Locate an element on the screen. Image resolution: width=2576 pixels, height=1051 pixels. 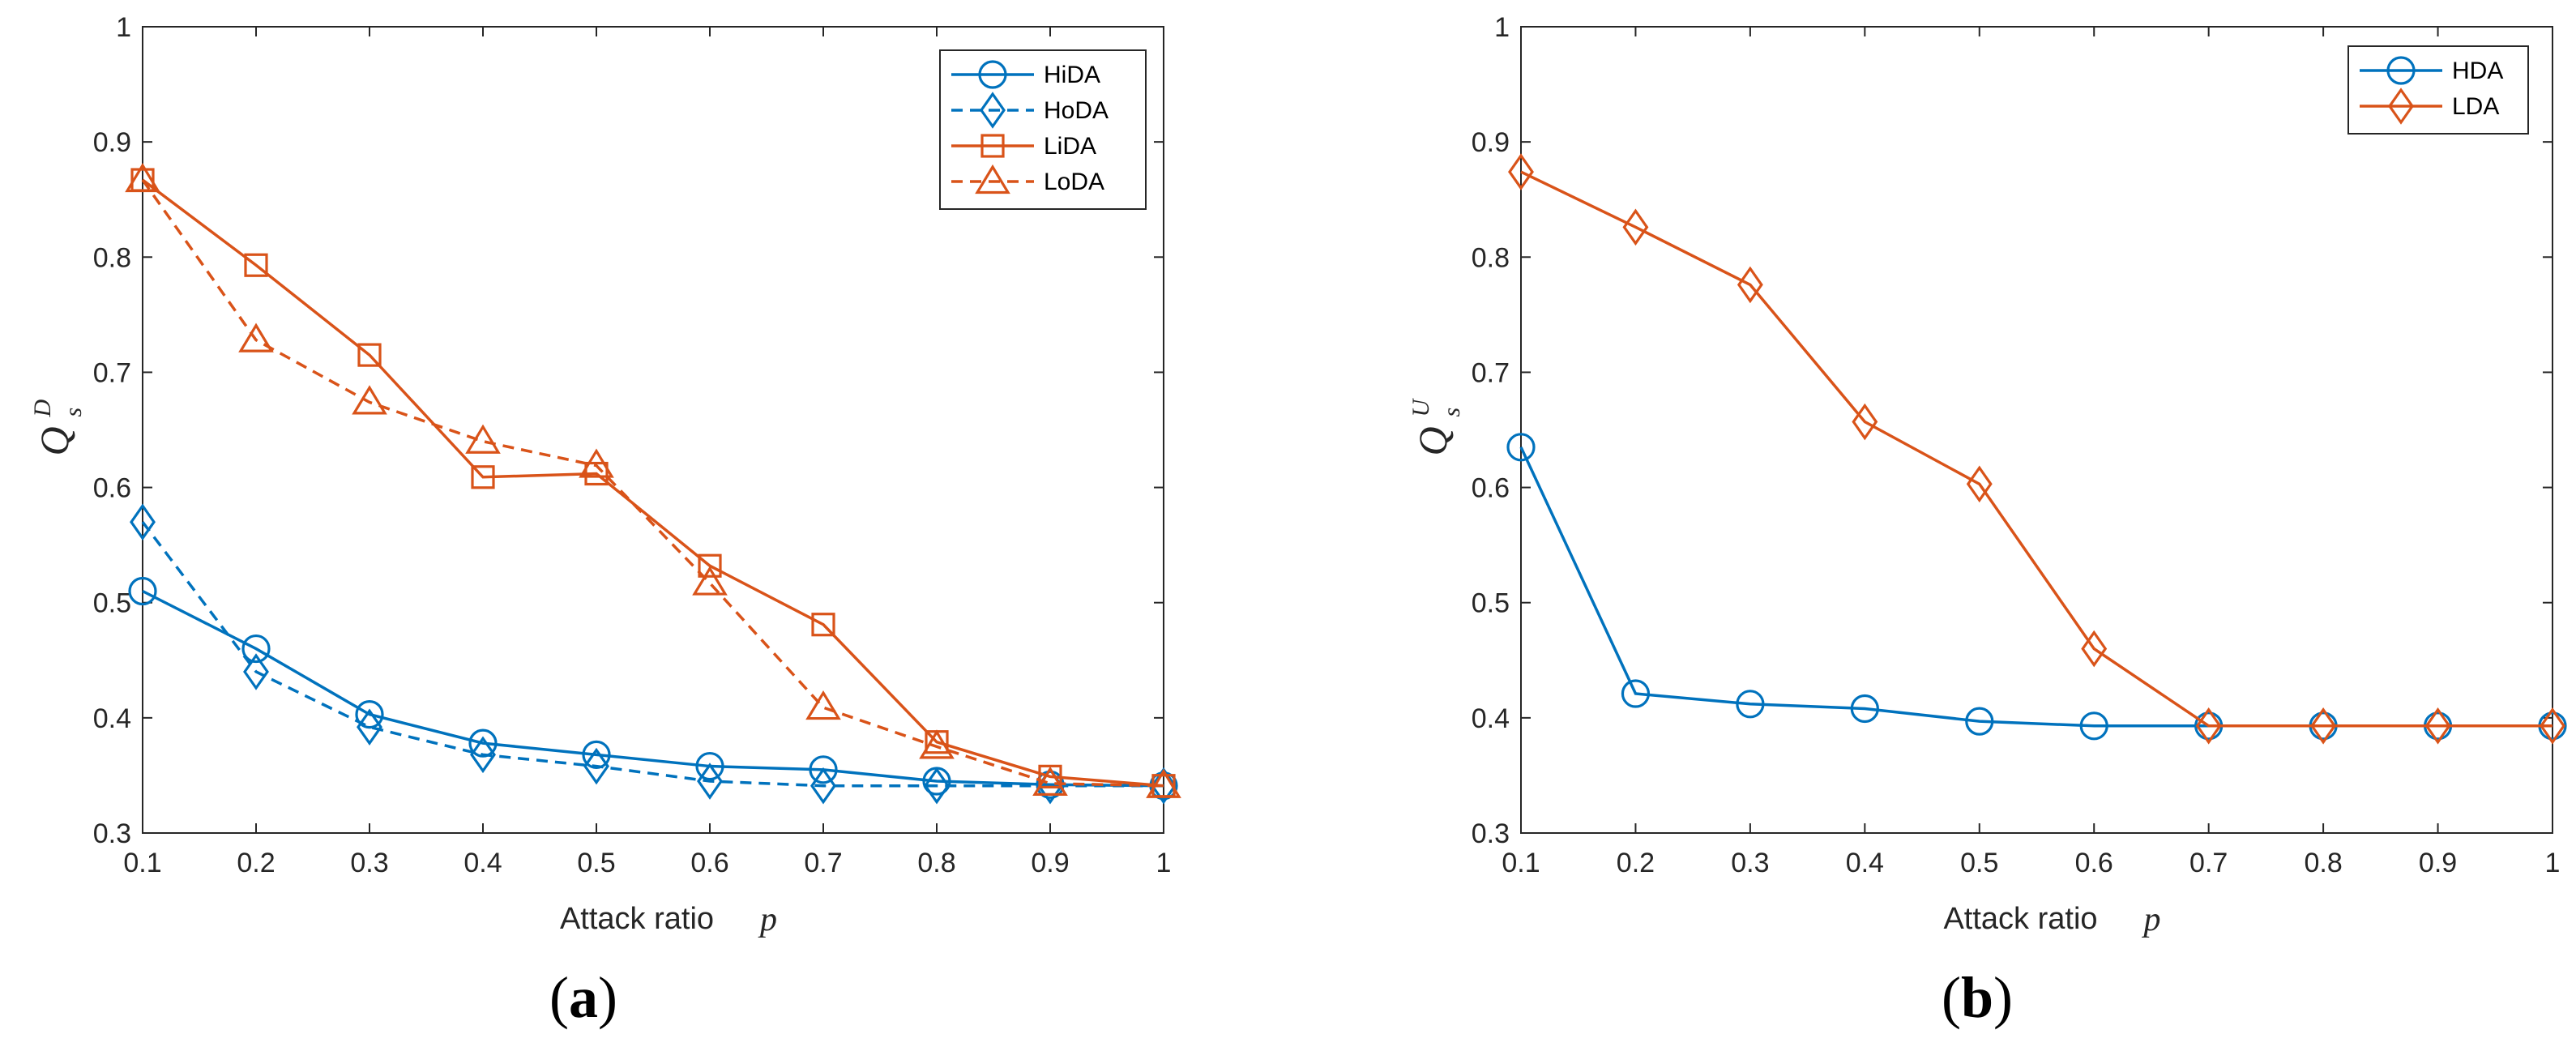
x-axis-label: Attack ratio is located at coordinates (2020, 919).